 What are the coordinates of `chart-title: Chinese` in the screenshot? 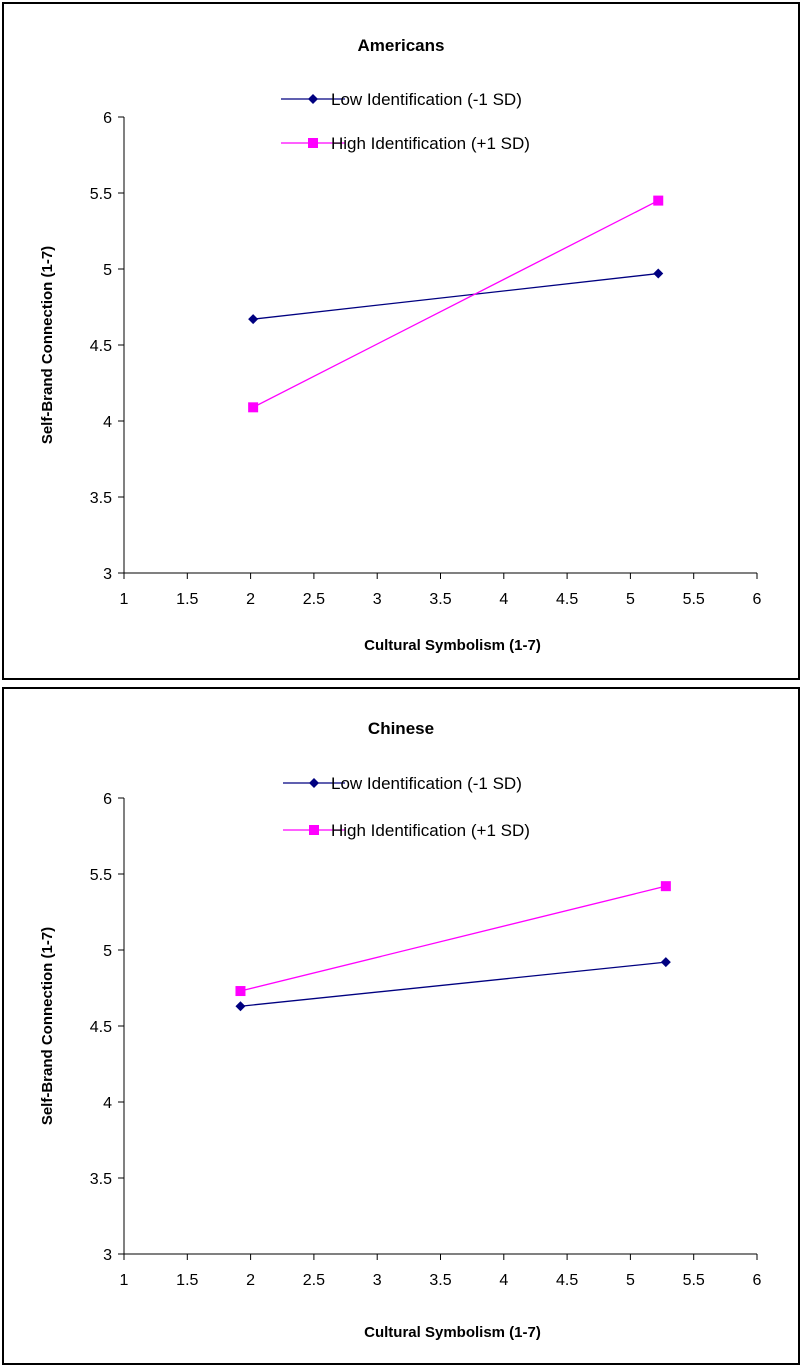 It's located at (401, 728).